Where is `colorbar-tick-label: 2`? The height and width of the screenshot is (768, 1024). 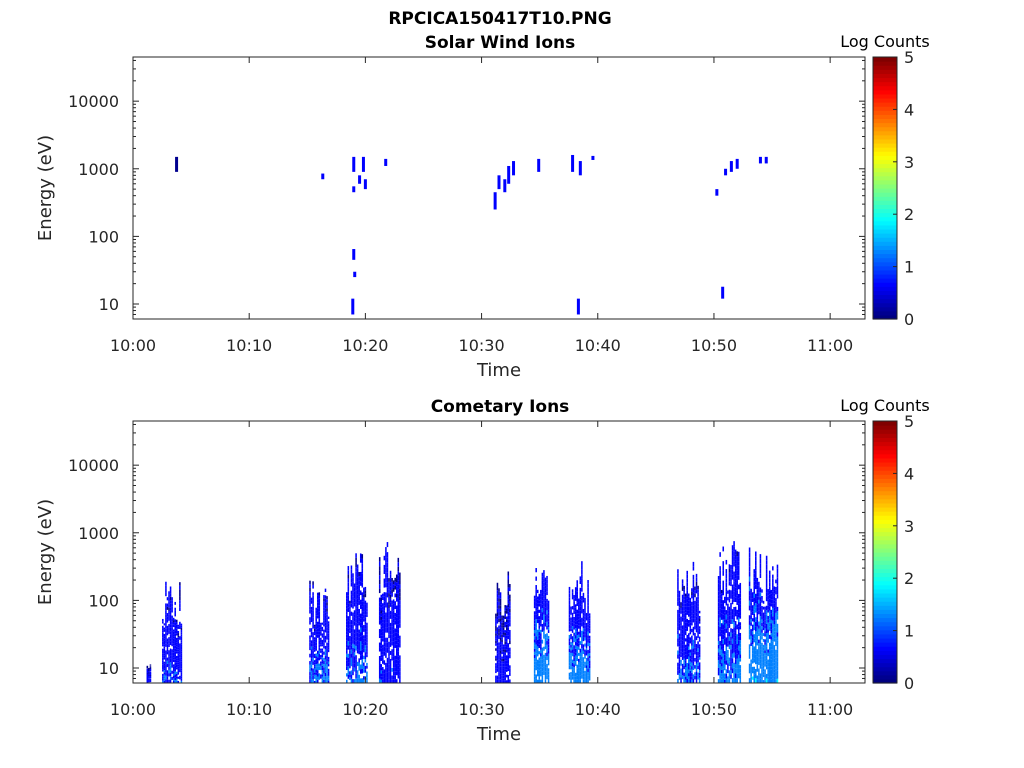
colorbar-tick-label: 2 is located at coordinates (909, 214).